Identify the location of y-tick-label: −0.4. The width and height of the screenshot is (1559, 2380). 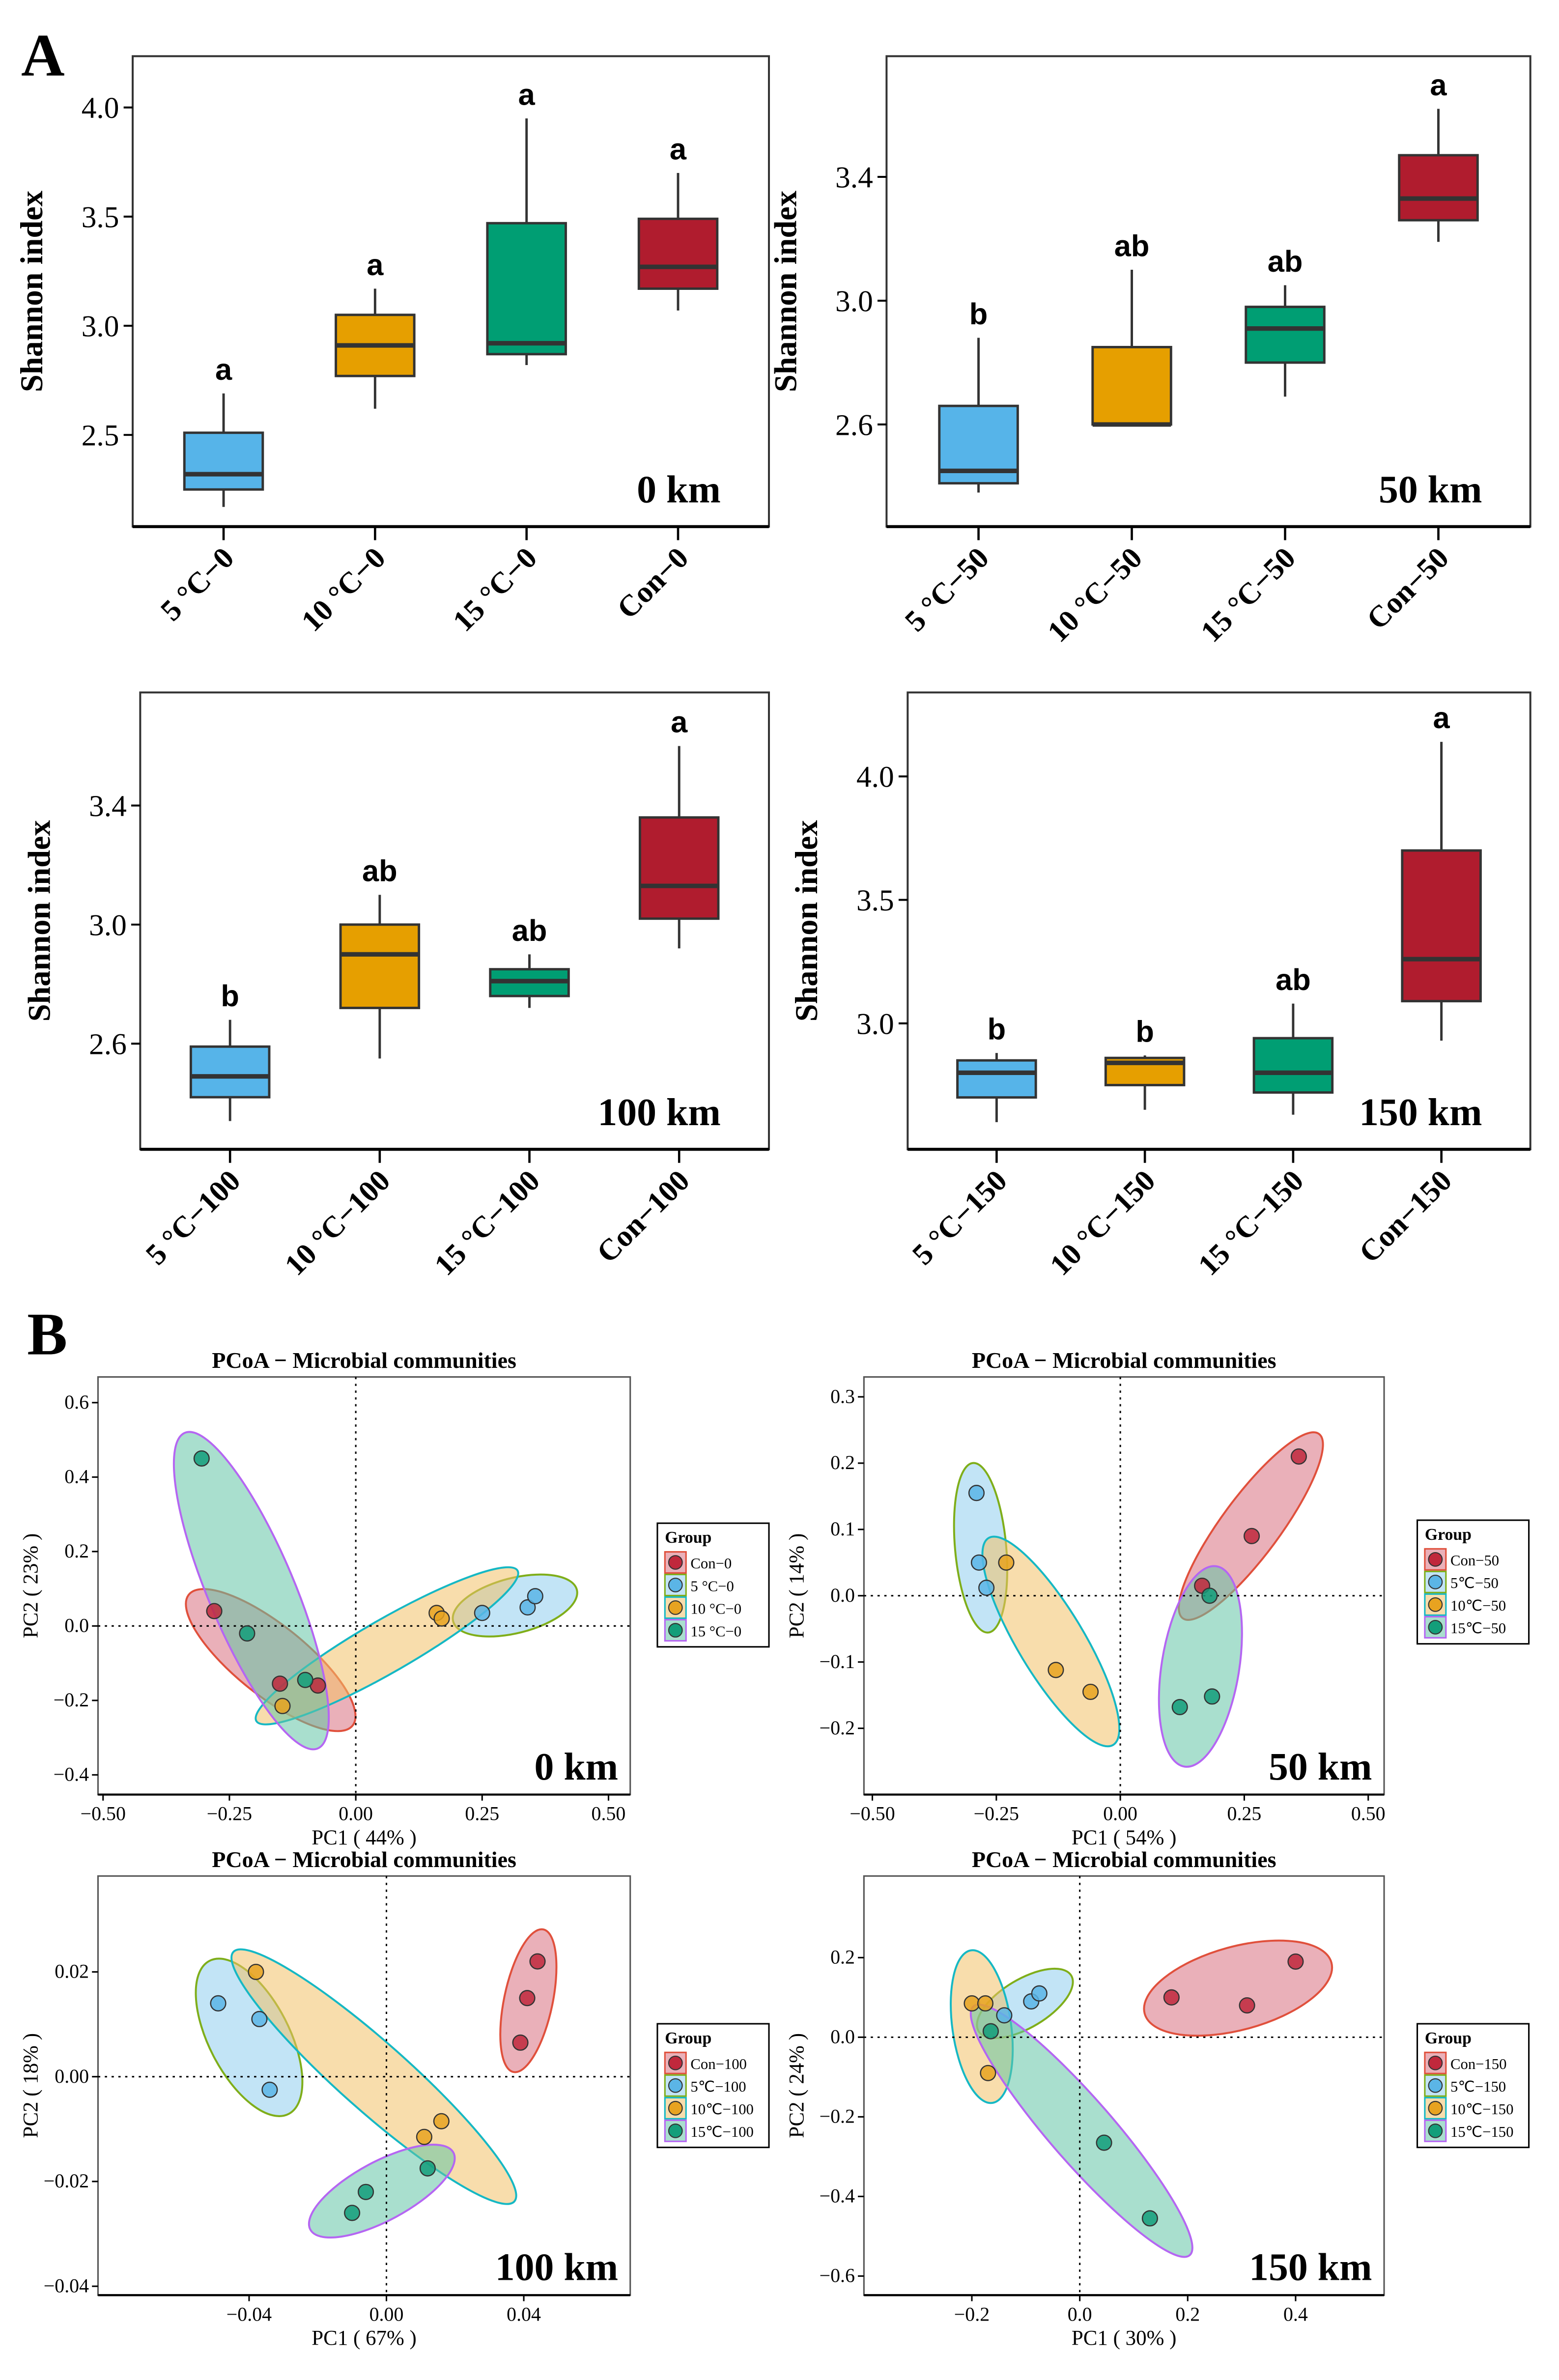
(838, 2196).